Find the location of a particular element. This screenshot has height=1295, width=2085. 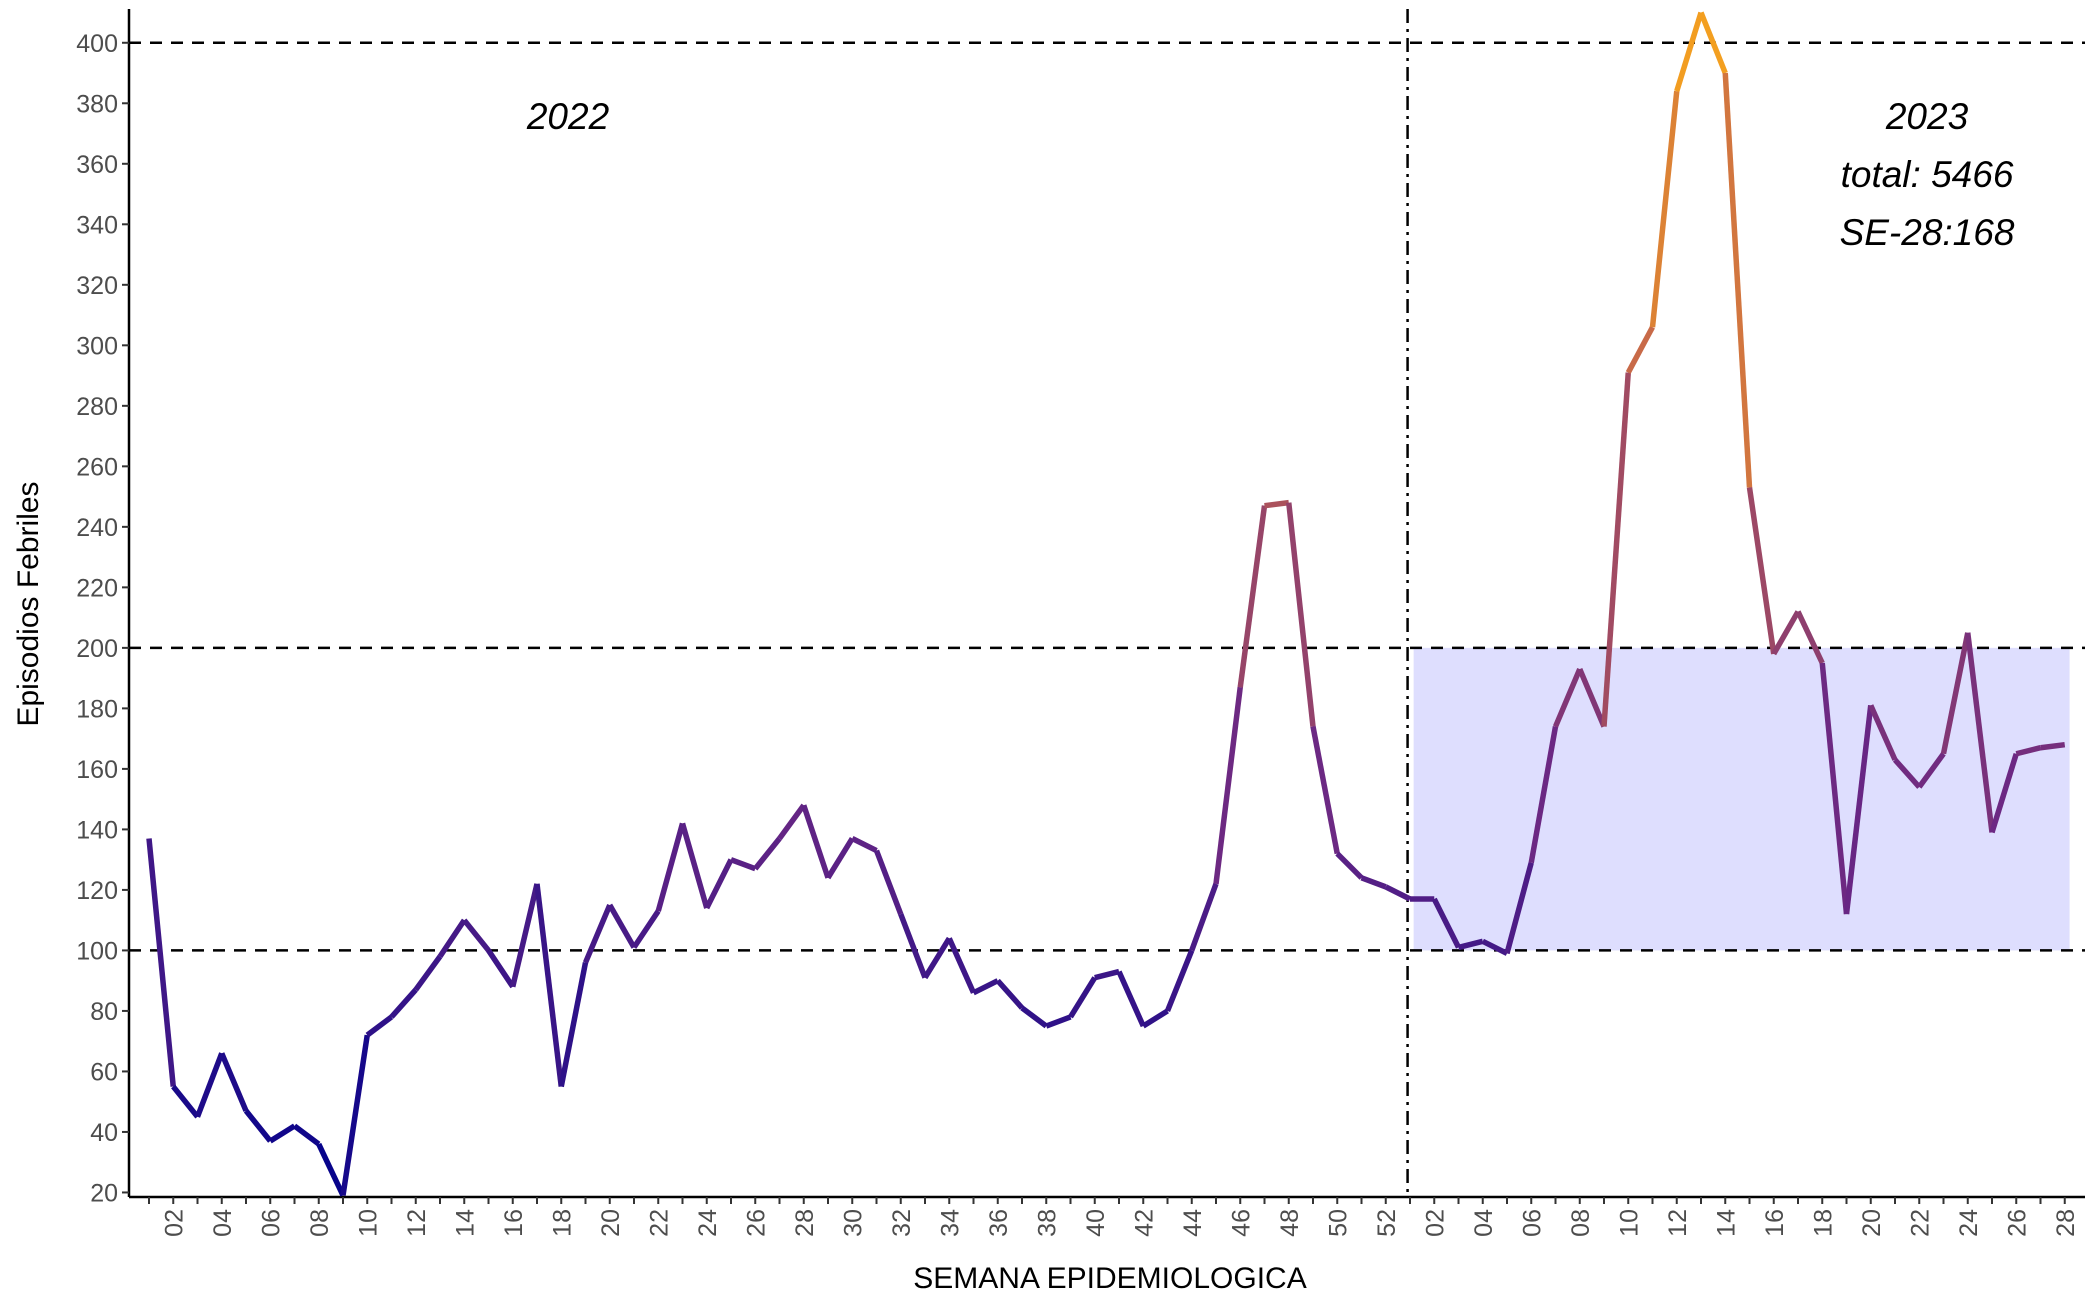

y-axis-title: Episodios Febriles is located at coordinates (28, 603).